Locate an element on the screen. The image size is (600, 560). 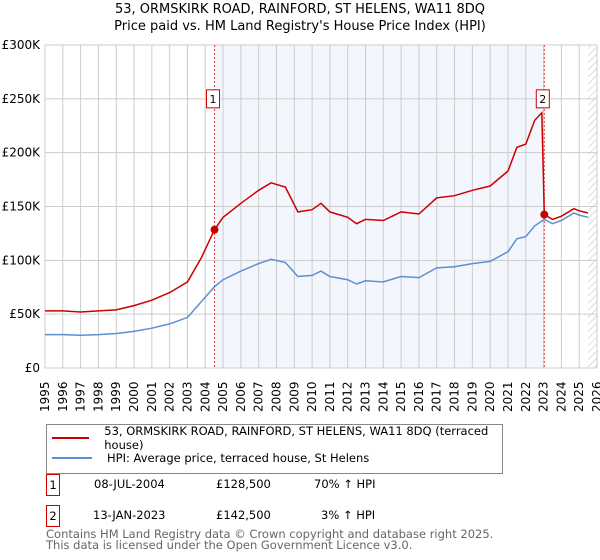
marker-badge: 1 is located at coordinates (53, 485).